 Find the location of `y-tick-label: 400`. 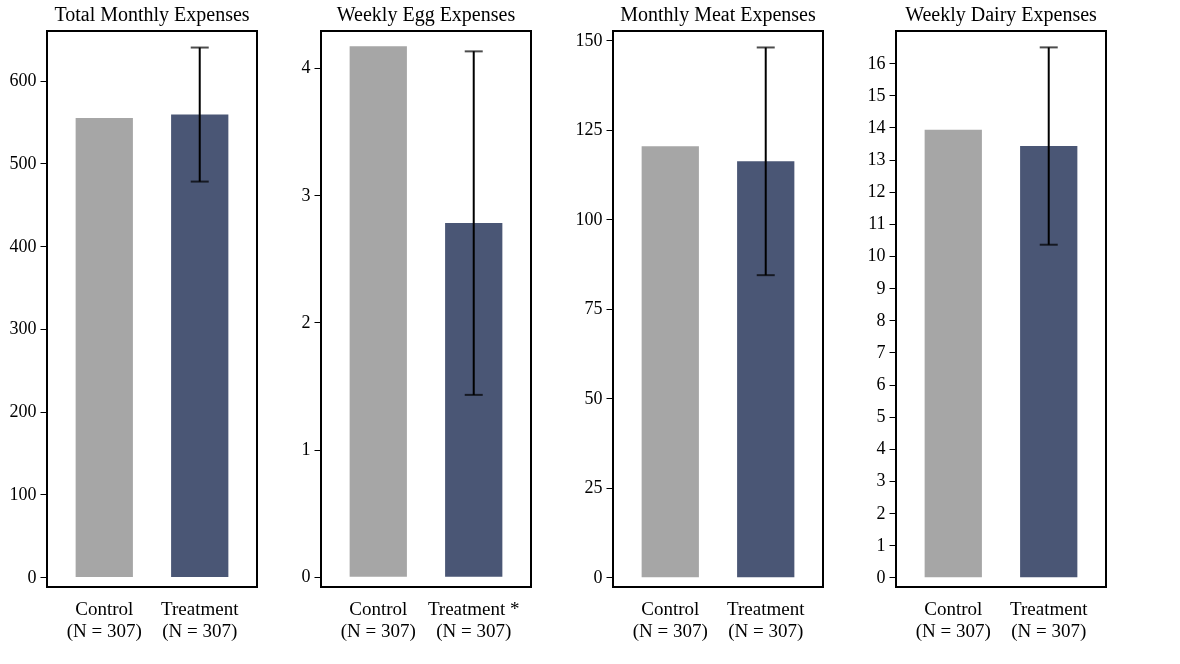

y-tick-label: 400 is located at coordinates (23, 245).